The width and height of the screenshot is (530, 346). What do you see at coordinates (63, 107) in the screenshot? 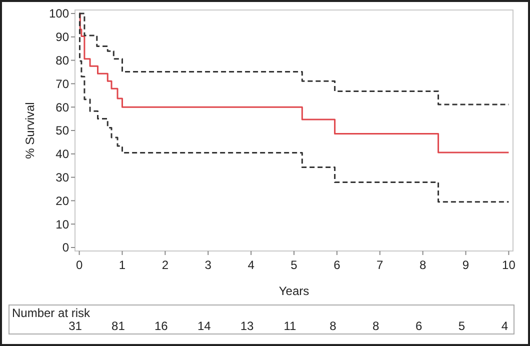
I see `y-tick-label: 60` at bounding box center [63, 107].